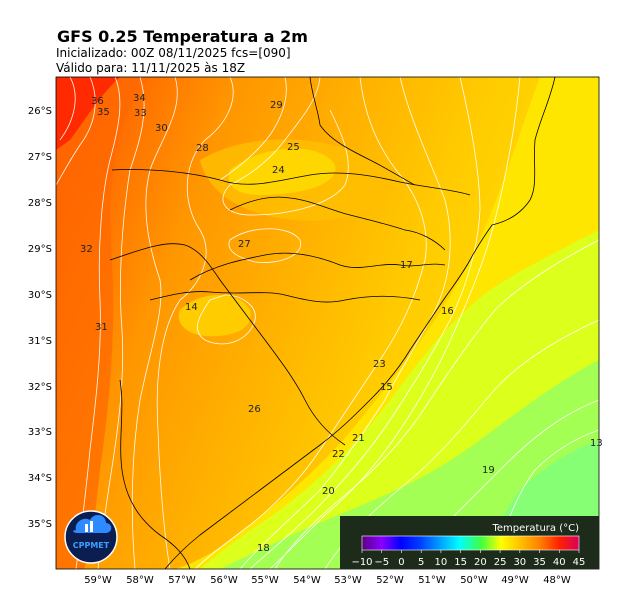 Image resolution: width=626 pixels, height=612 pixels. What do you see at coordinates (358, 438) in the screenshot?
I see `contour-label: 21` at bounding box center [358, 438].